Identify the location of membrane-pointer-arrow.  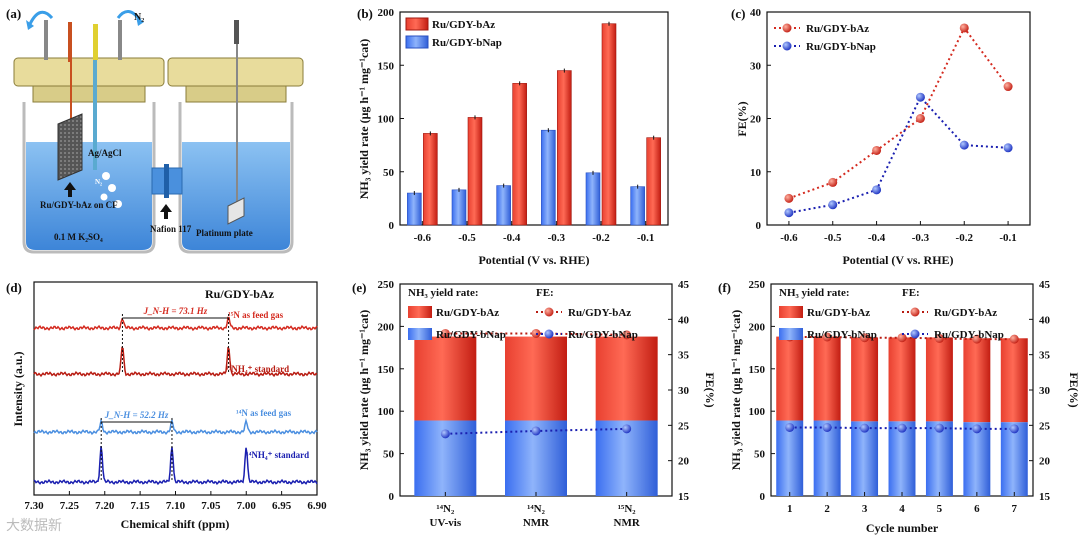
(166, 208).